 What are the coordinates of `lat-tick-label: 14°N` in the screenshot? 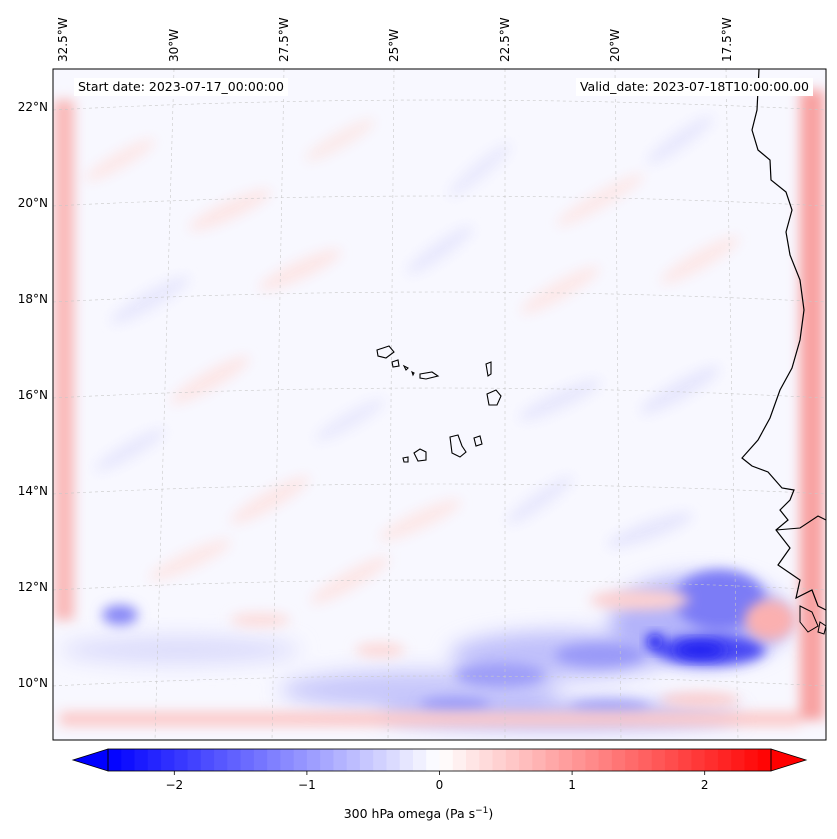 It's located at (33, 491).